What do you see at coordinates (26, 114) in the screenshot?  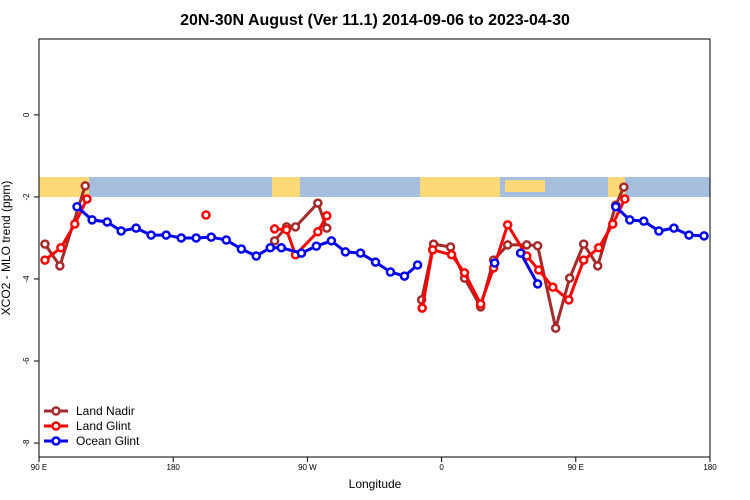 I see `y-tick-label: 0` at bounding box center [26, 114].